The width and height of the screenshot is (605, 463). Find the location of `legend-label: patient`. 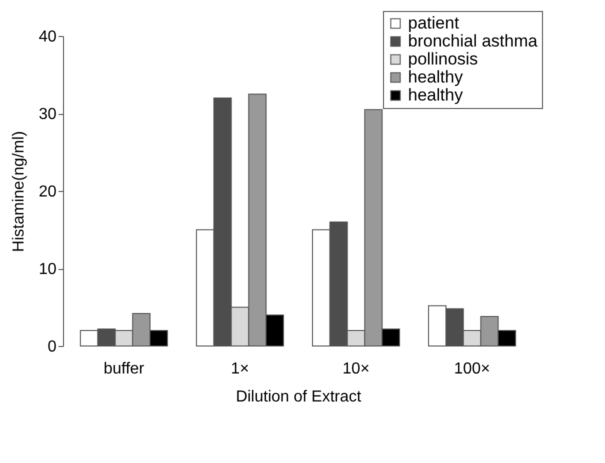

legend-label: patient is located at coordinates (434, 23).